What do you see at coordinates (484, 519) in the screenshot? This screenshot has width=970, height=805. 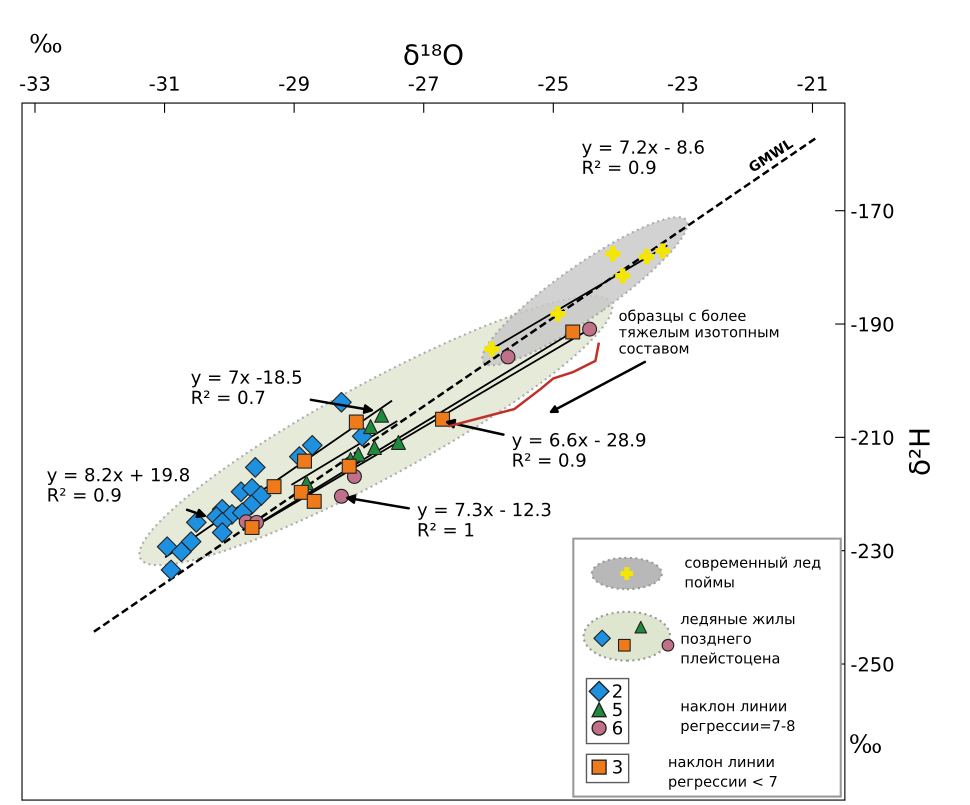 I see `annotation: y = 7.3x - 12.3 R² = 1` at bounding box center [484, 519].